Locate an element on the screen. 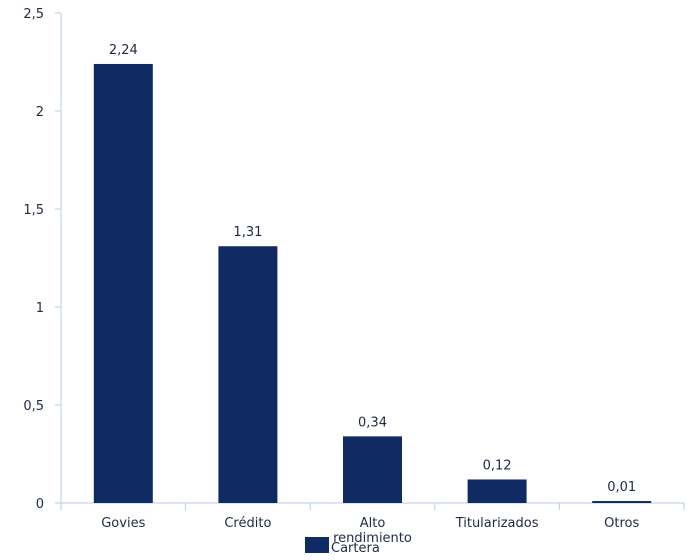  y-tick-label: 1,5 is located at coordinates (33, 210).